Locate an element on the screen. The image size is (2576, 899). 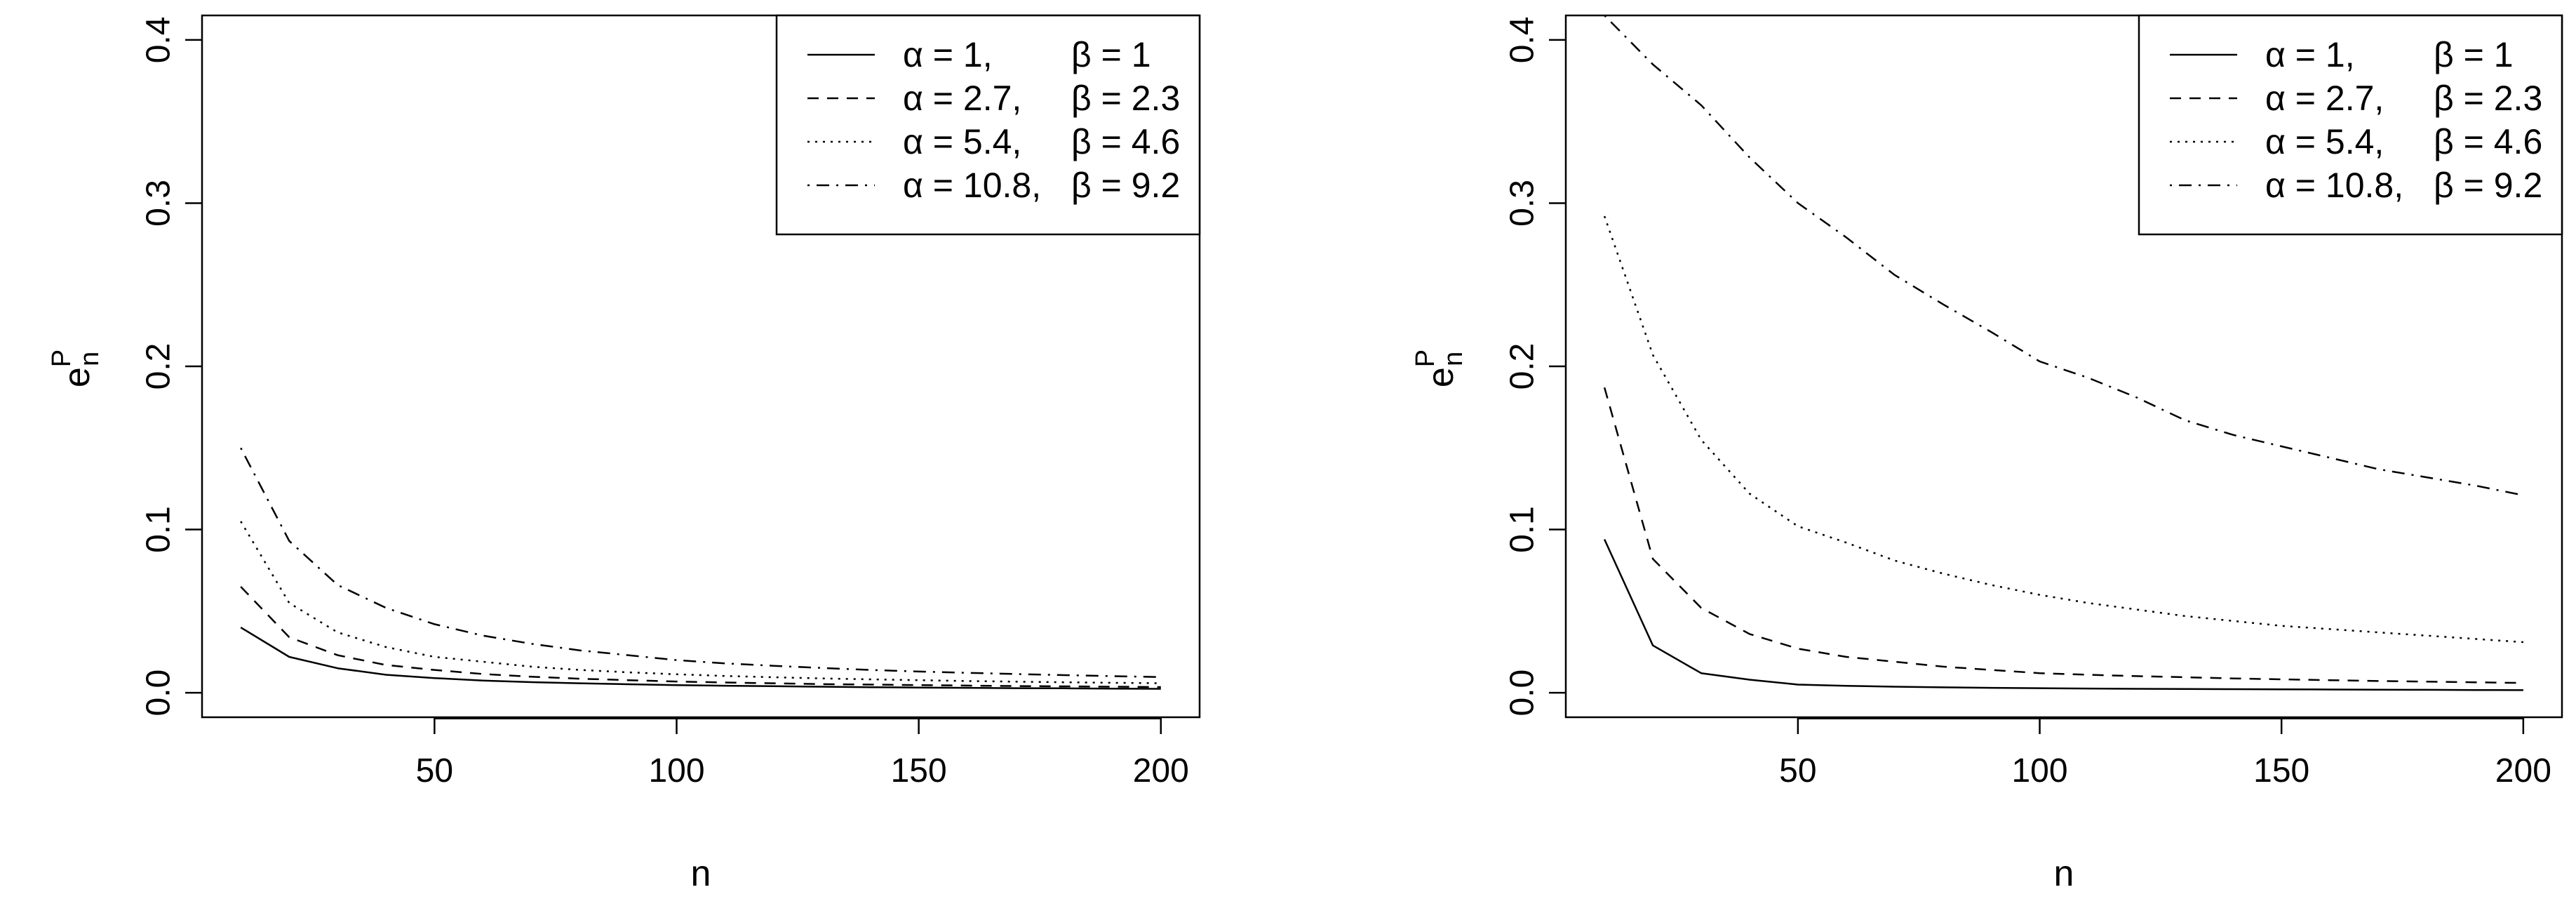
series-group is located at coordinates (700, 568).